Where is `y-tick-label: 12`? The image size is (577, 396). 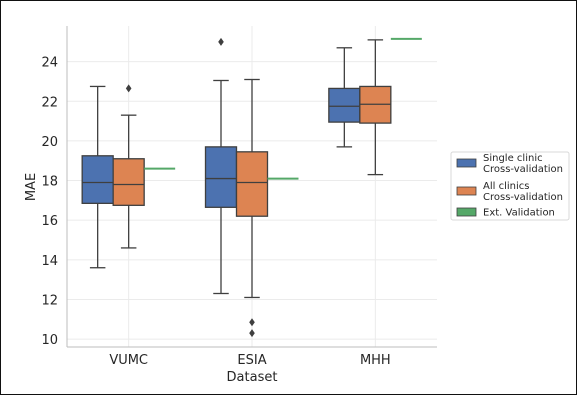
y-tick-label: 12 is located at coordinates (49, 300).